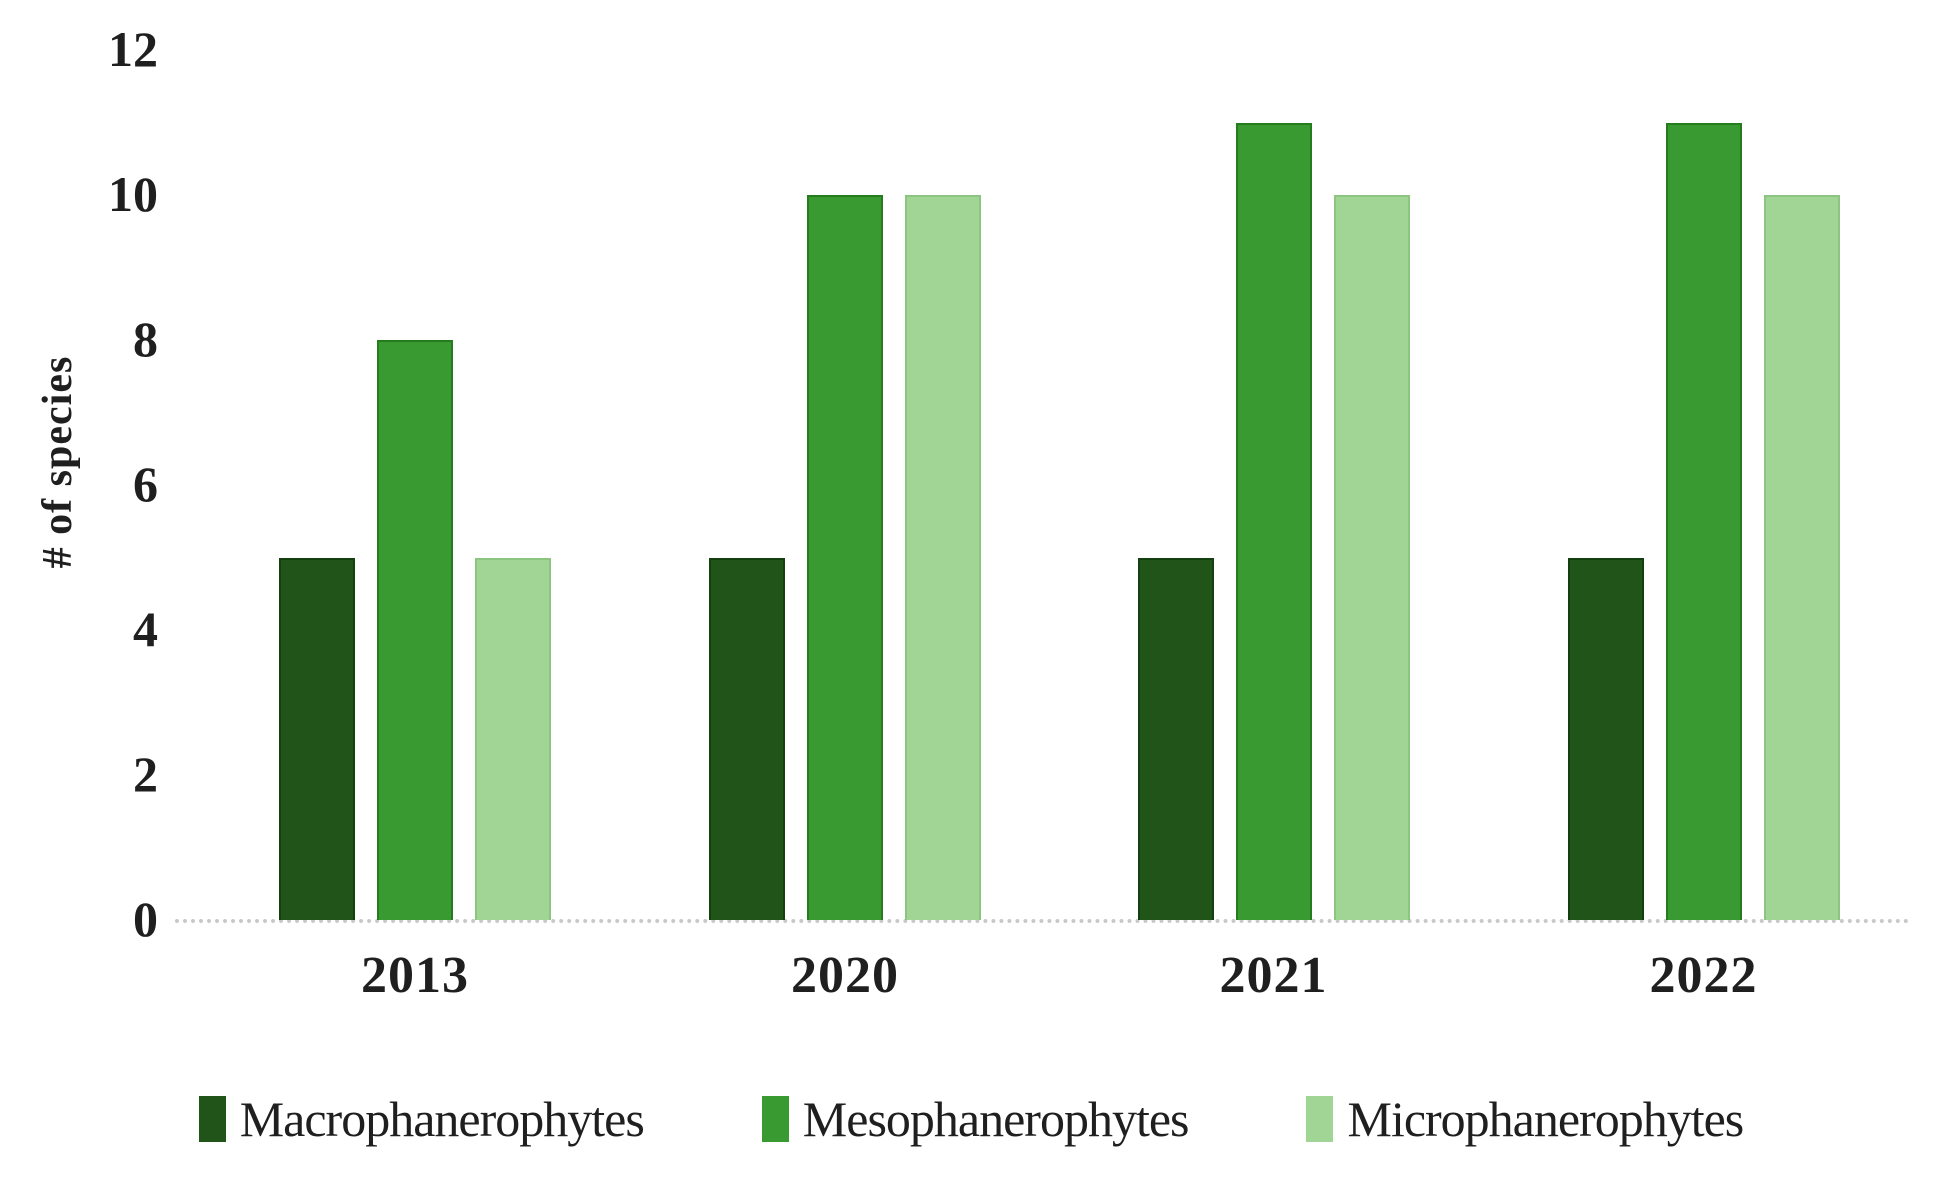 The width and height of the screenshot is (1942, 1197). Describe the element at coordinates (1371, 557) in the screenshot. I see `bar-microphanerophytes-2021` at that location.